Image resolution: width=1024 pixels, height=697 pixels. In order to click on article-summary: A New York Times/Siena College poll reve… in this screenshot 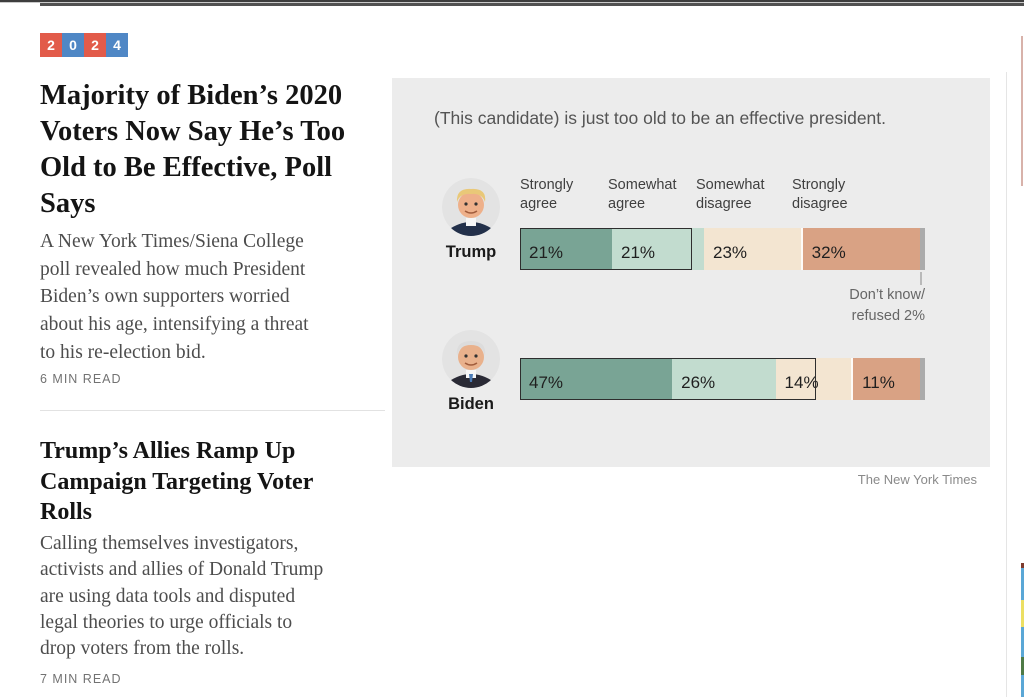, I will do `click(174, 297)`.